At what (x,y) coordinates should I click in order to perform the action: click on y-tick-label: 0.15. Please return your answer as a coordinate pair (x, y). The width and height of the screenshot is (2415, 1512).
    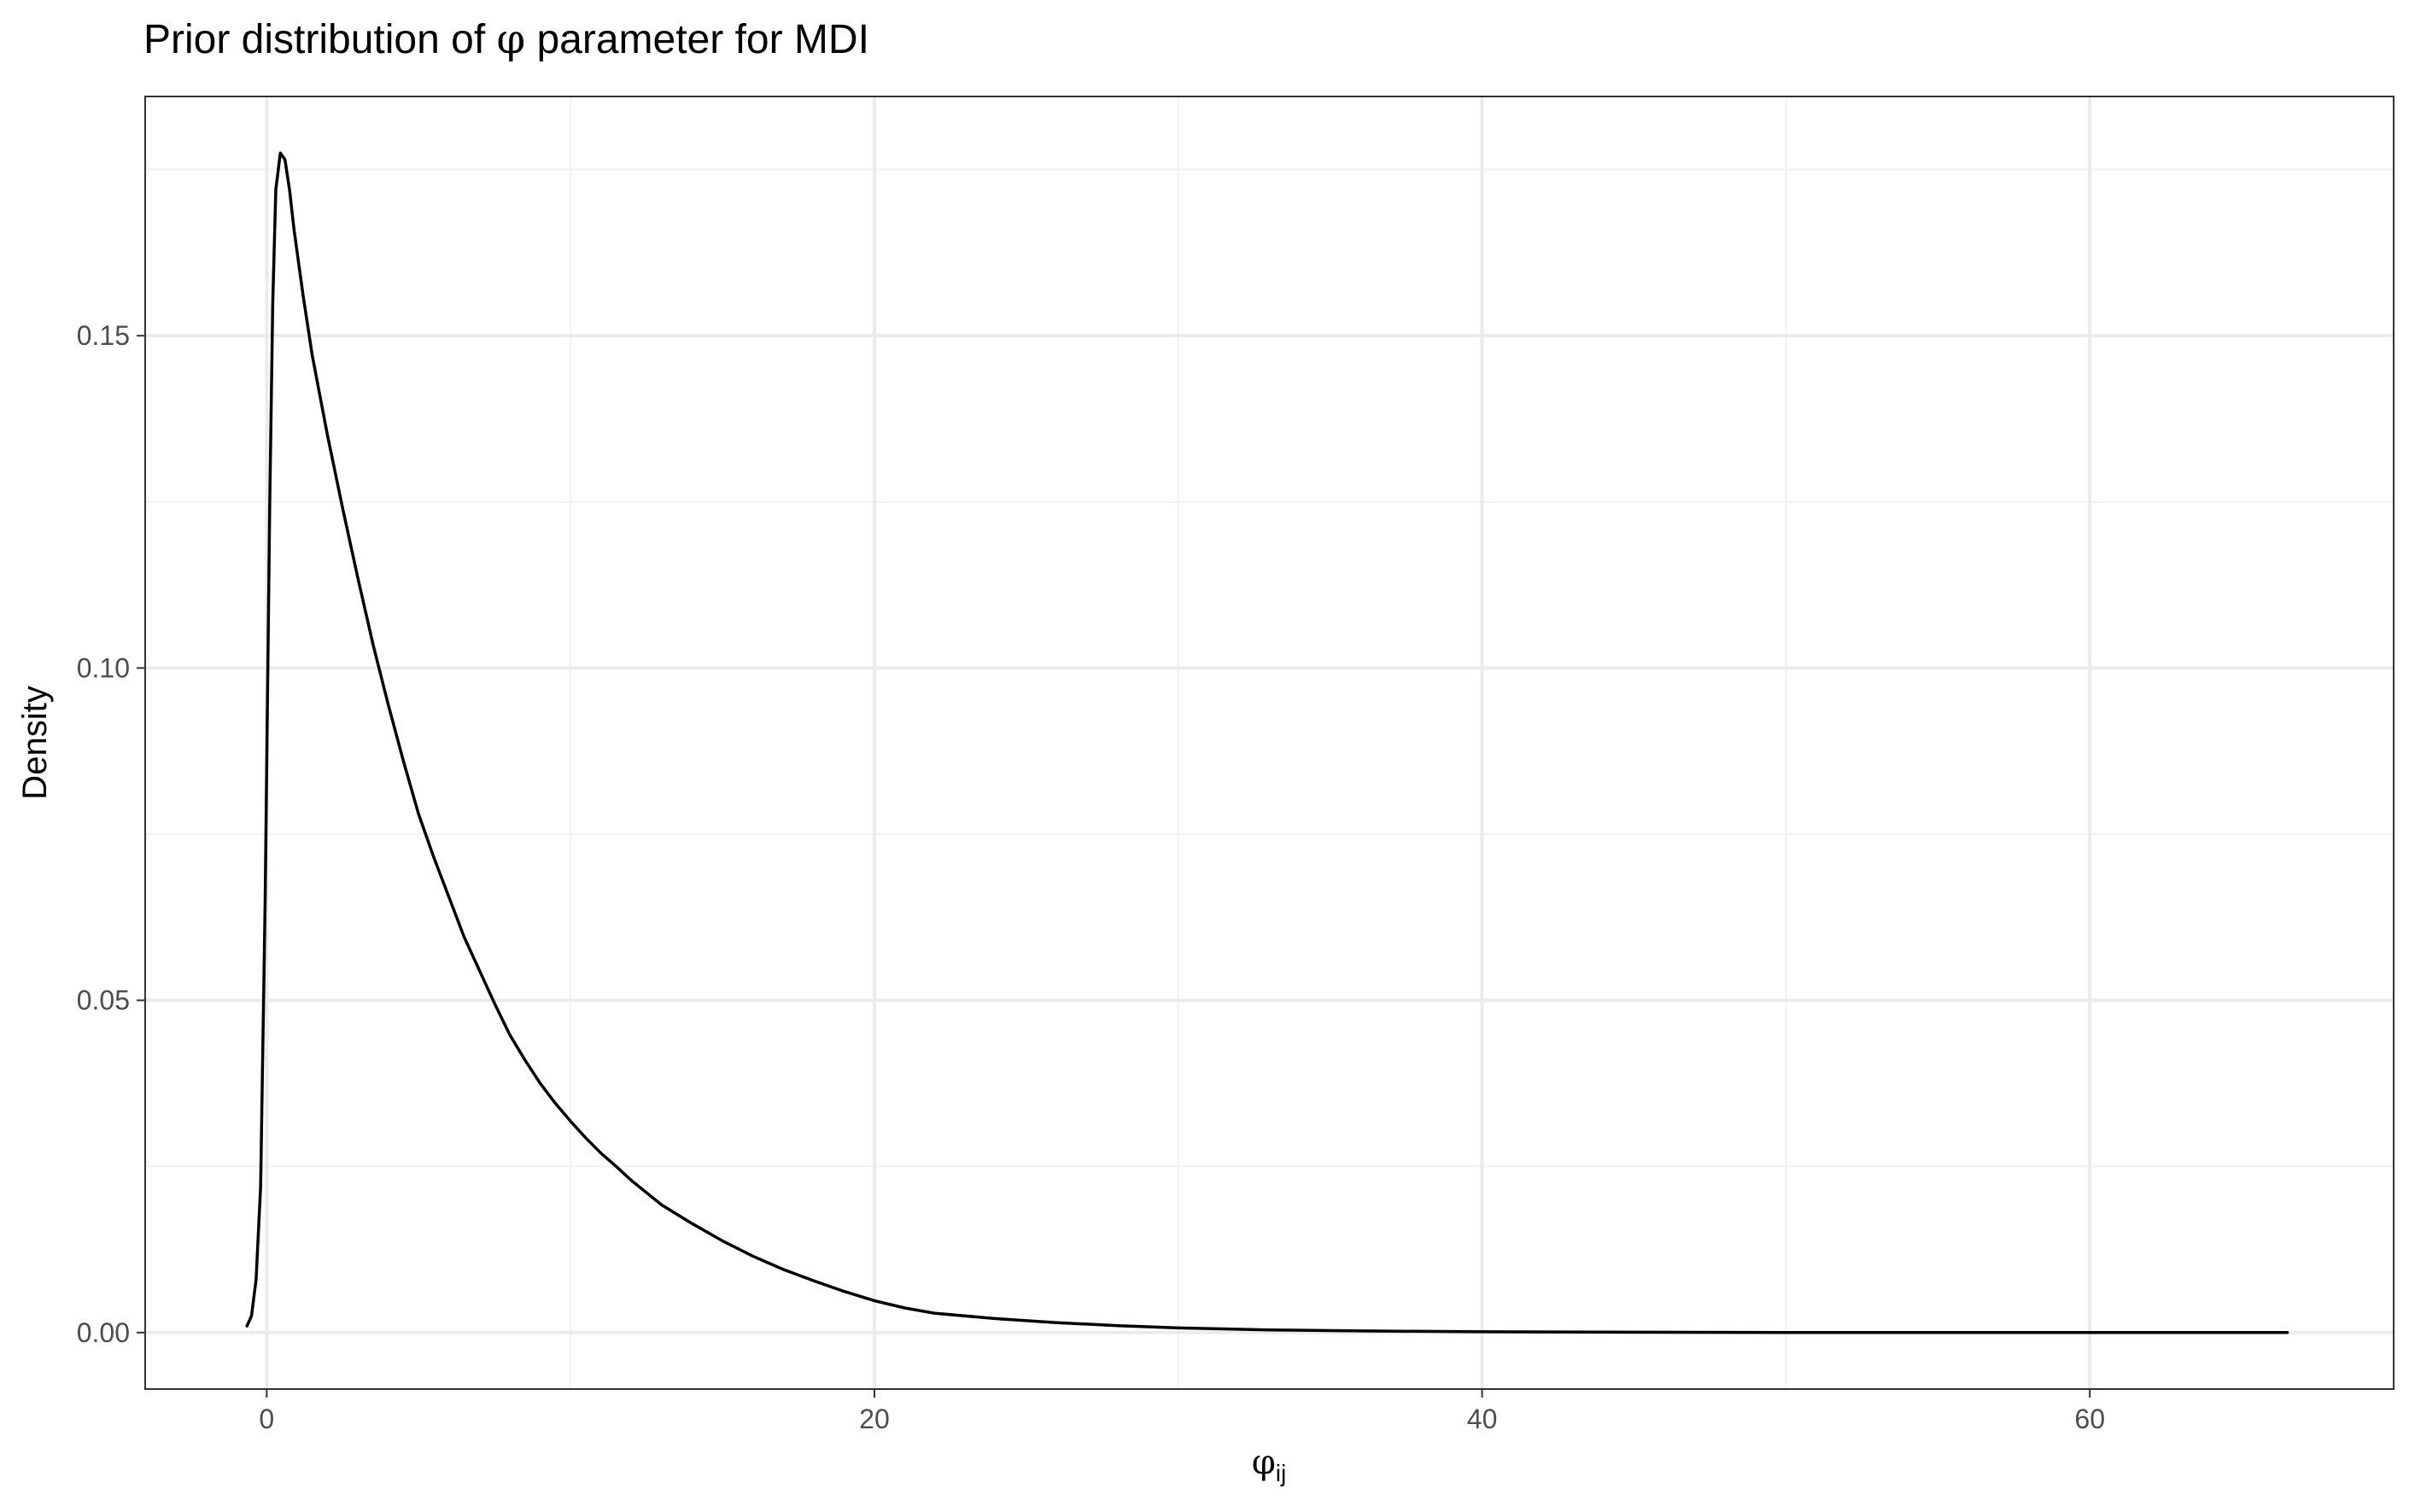
    Looking at the image, I should click on (103, 335).